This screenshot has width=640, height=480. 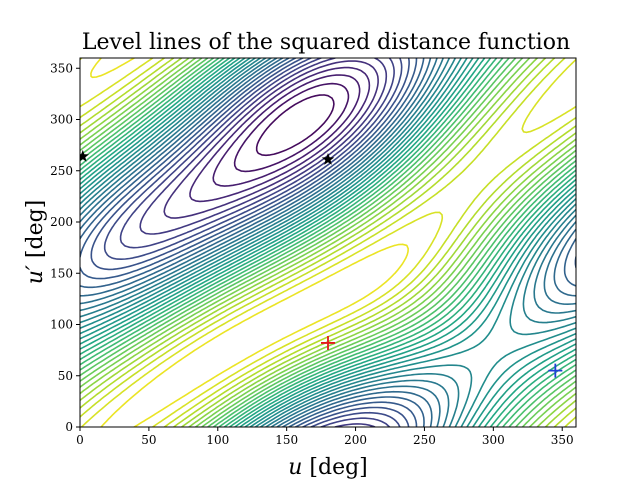 What do you see at coordinates (65, 376) in the screenshot?
I see `y-tick-label: 50` at bounding box center [65, 376].